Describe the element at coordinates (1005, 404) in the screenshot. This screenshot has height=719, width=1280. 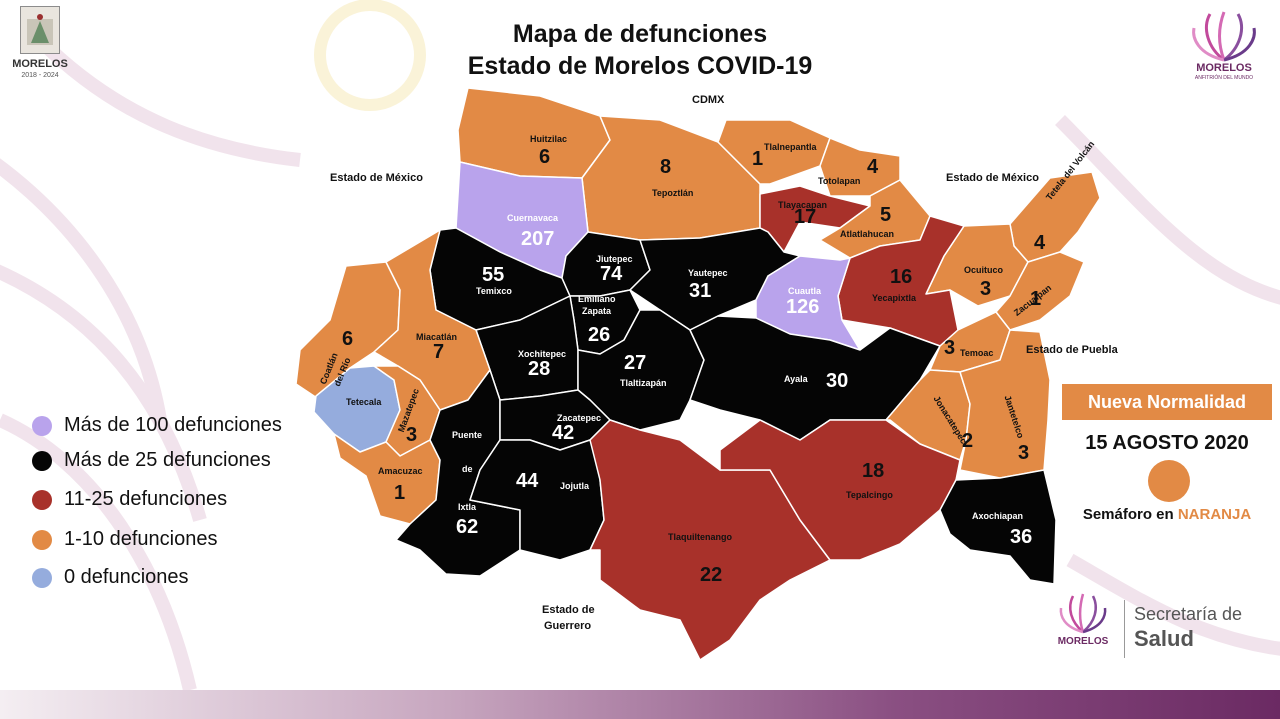
I see `region-jantetelco` at that location.